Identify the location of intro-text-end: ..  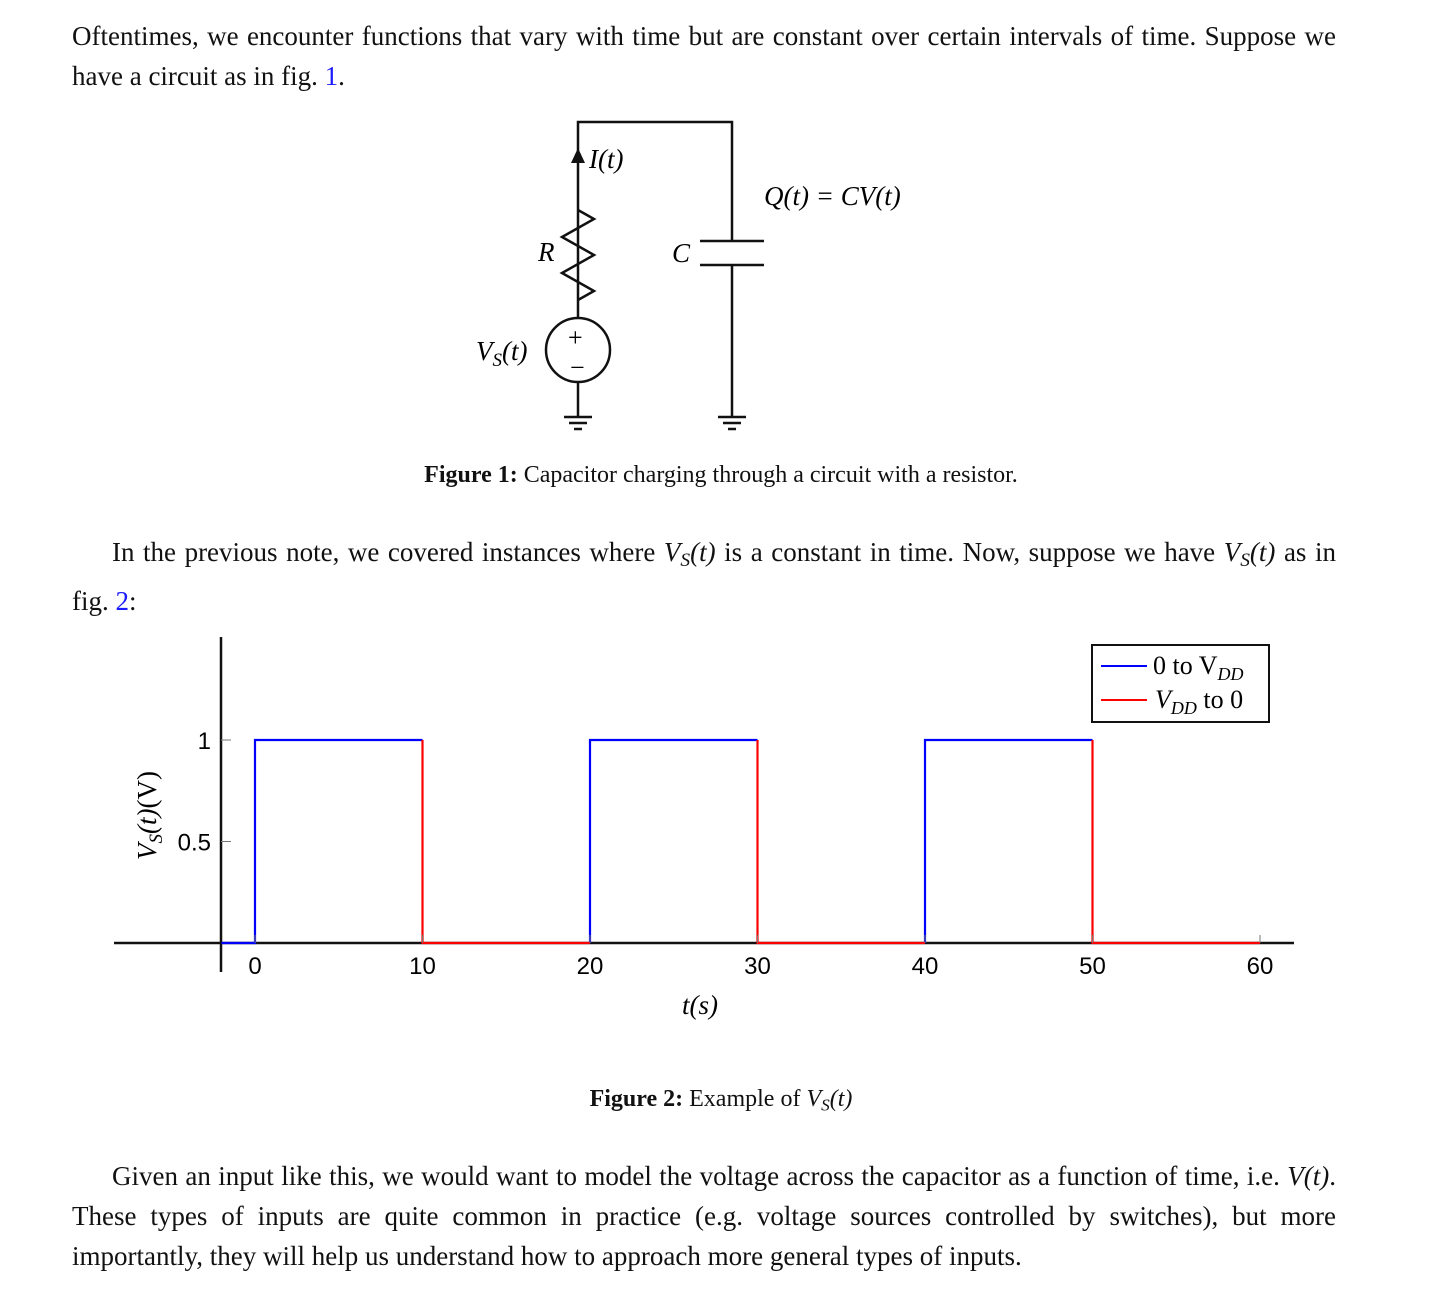
(341, 76).